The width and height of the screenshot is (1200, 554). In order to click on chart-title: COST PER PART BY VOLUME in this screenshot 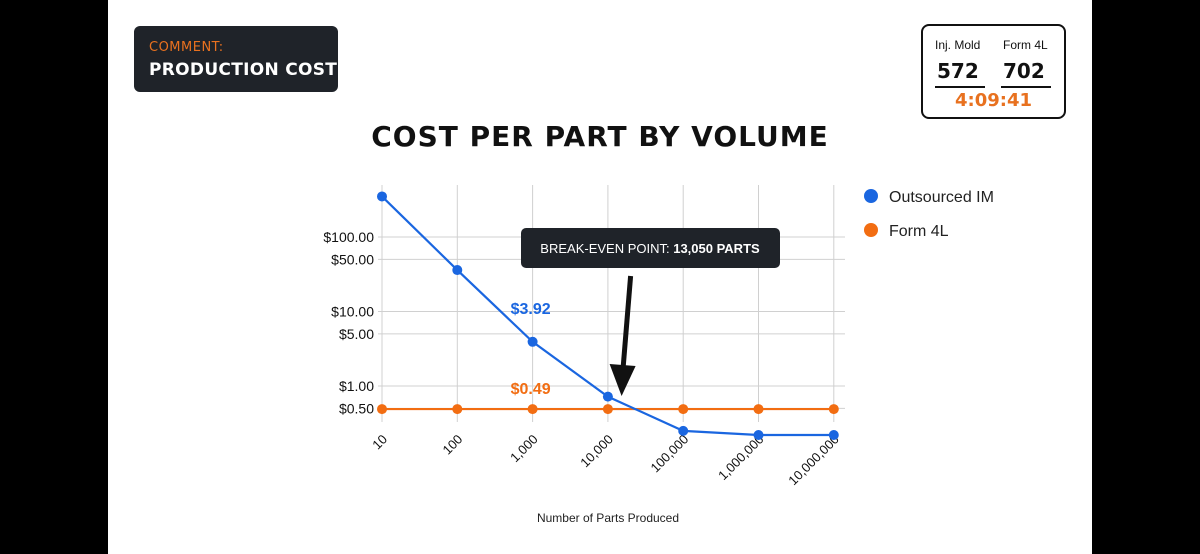, I will do `click(600, 136)`.